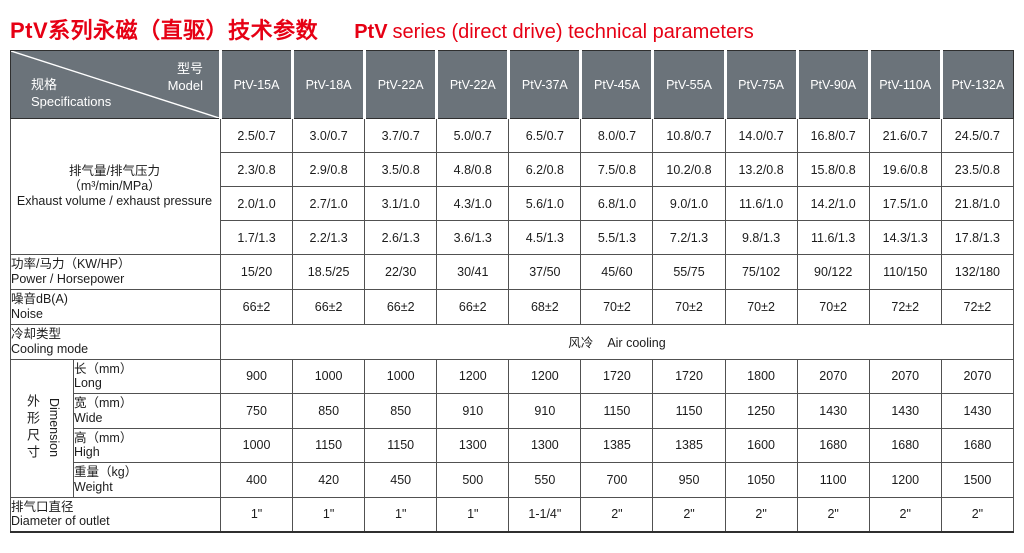  I want to click on value-cell: 4.3/1.0, so click(473, 203).